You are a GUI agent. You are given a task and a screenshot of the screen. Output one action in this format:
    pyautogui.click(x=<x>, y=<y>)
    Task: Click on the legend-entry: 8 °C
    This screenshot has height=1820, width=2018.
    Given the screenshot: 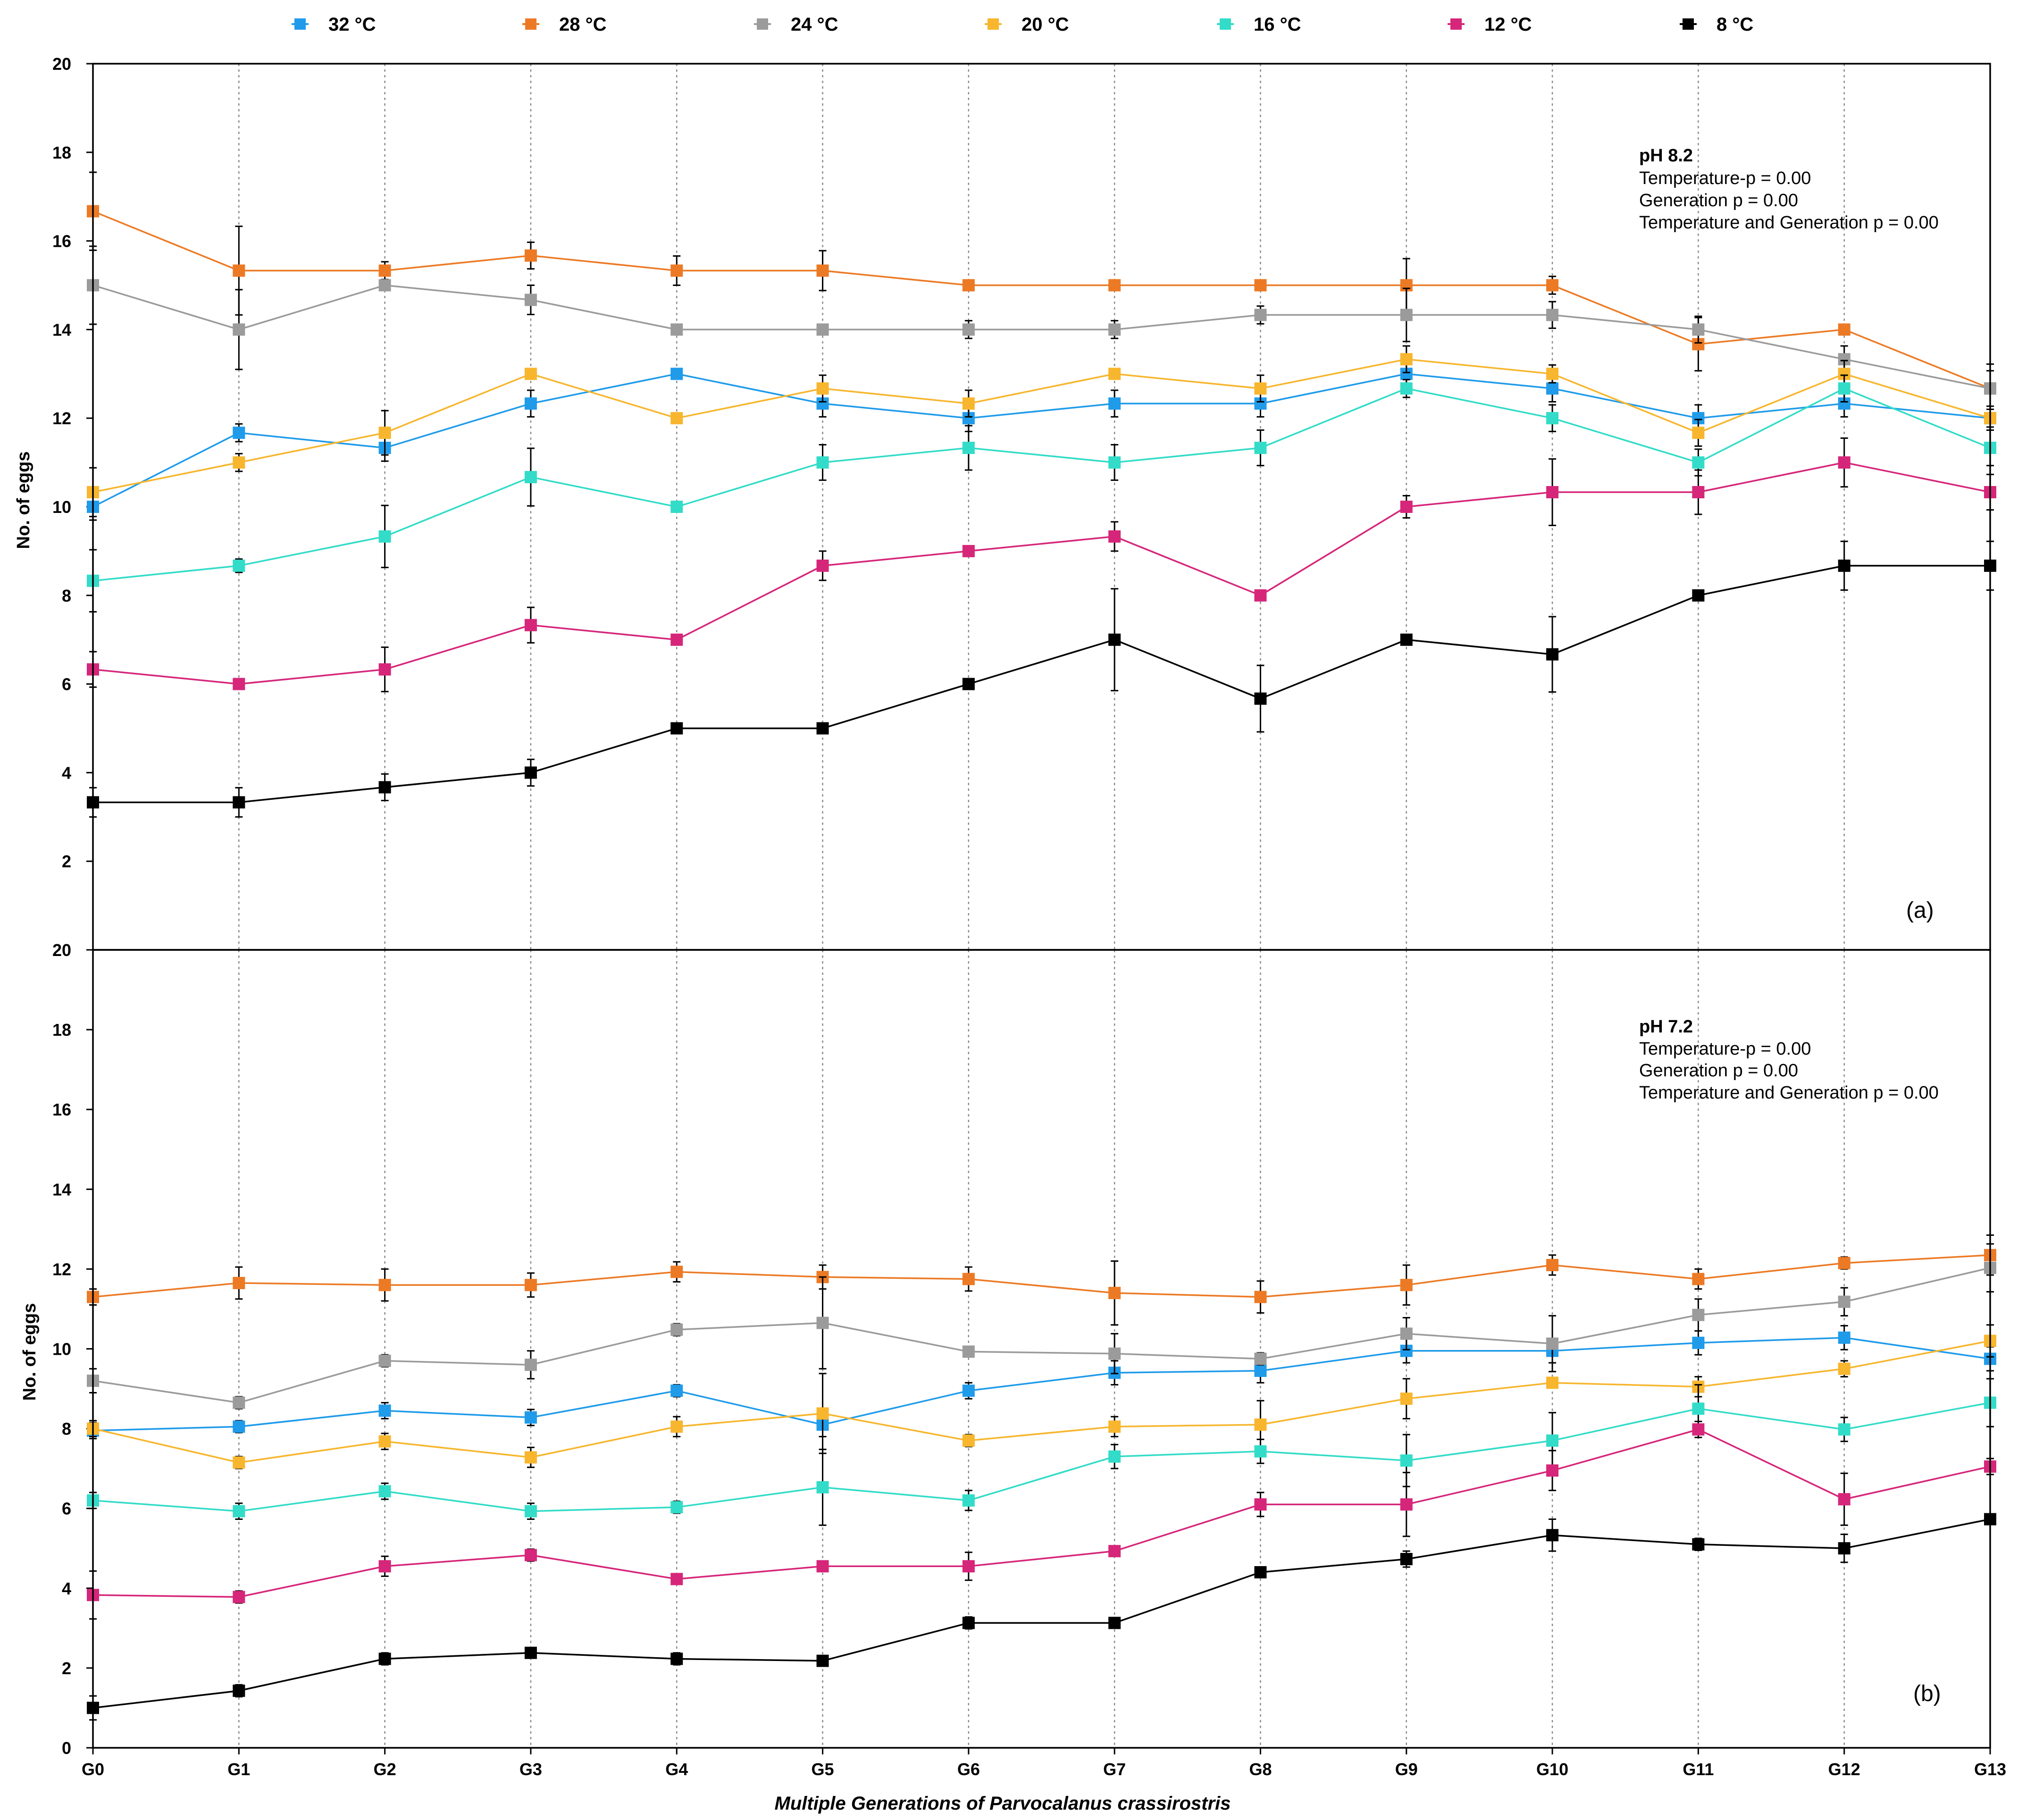 What is the action you would take?
    pyautogui.click(x=1716, y=25)
    